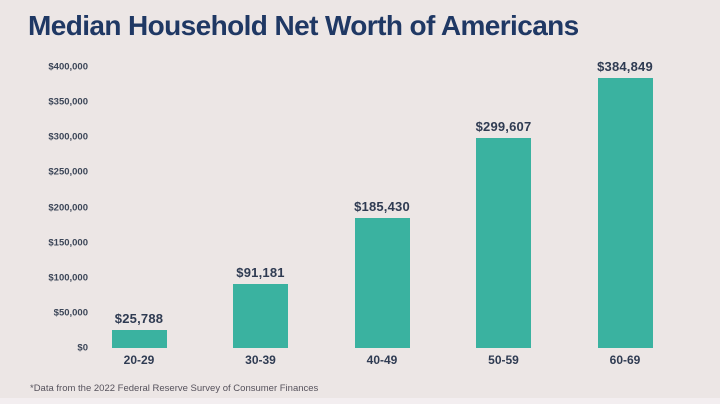 The width and height of the screenshot is (720, 404). Describe the element at coordinates (382, 360) in the screenshot. I see `x-axis-category-label: 40-49` at that location.